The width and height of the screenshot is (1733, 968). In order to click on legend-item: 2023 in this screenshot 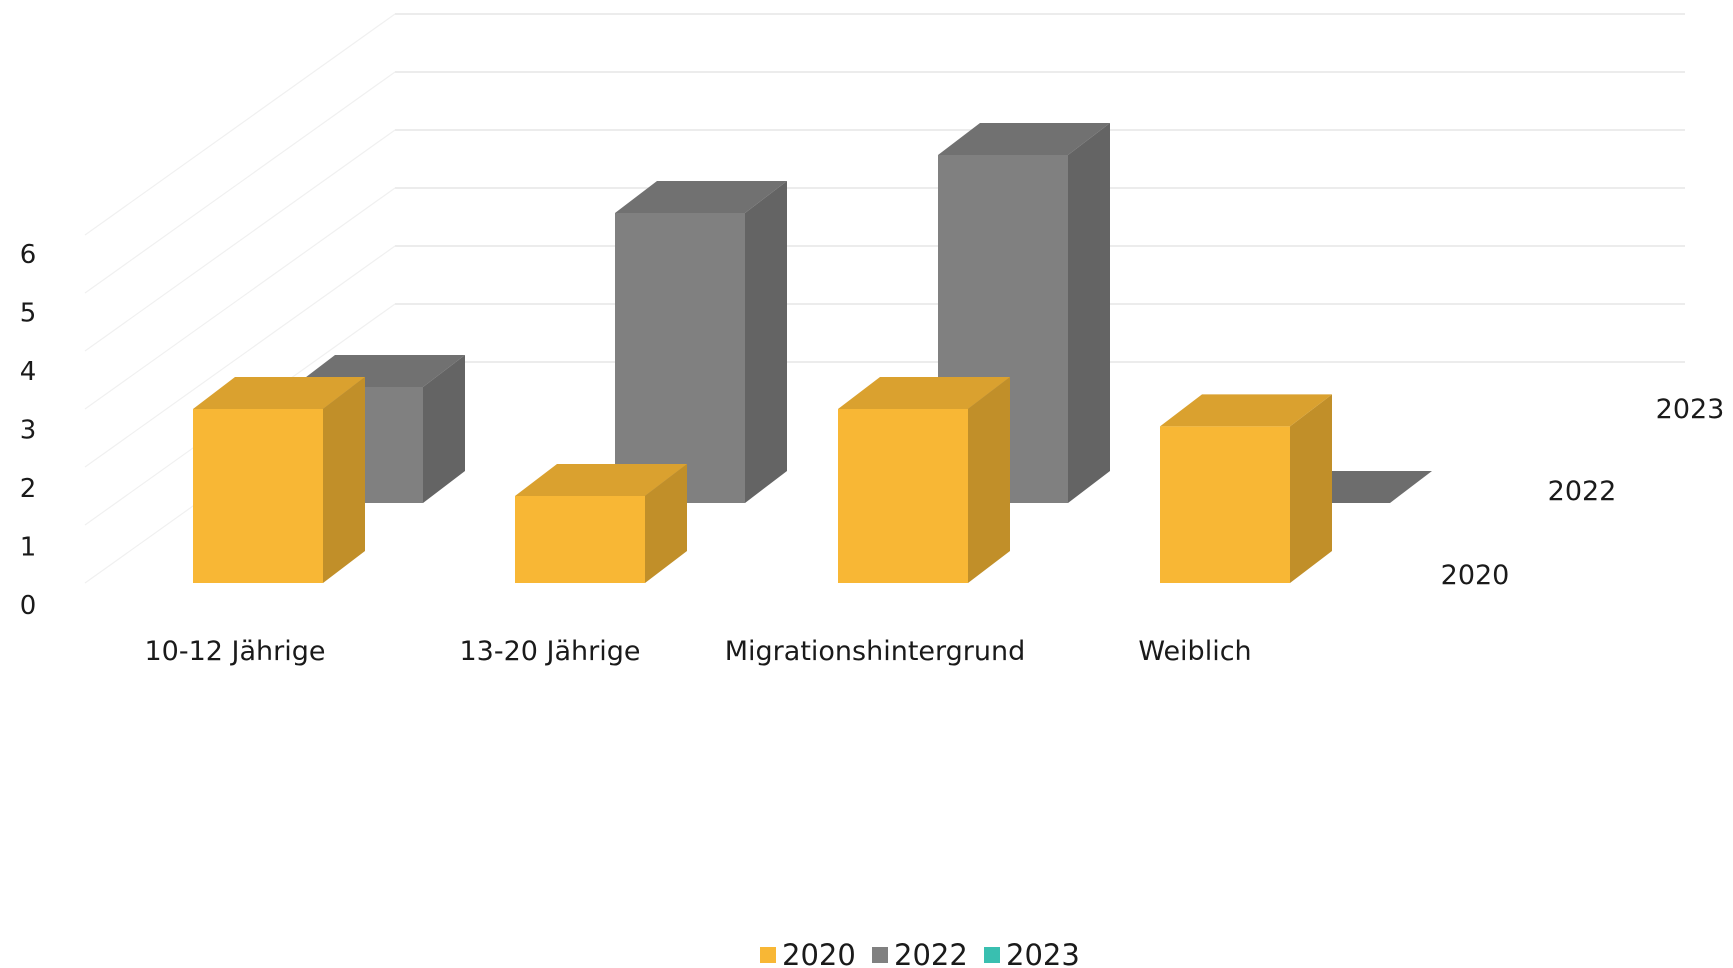, I will do `click(1032, 953)`.